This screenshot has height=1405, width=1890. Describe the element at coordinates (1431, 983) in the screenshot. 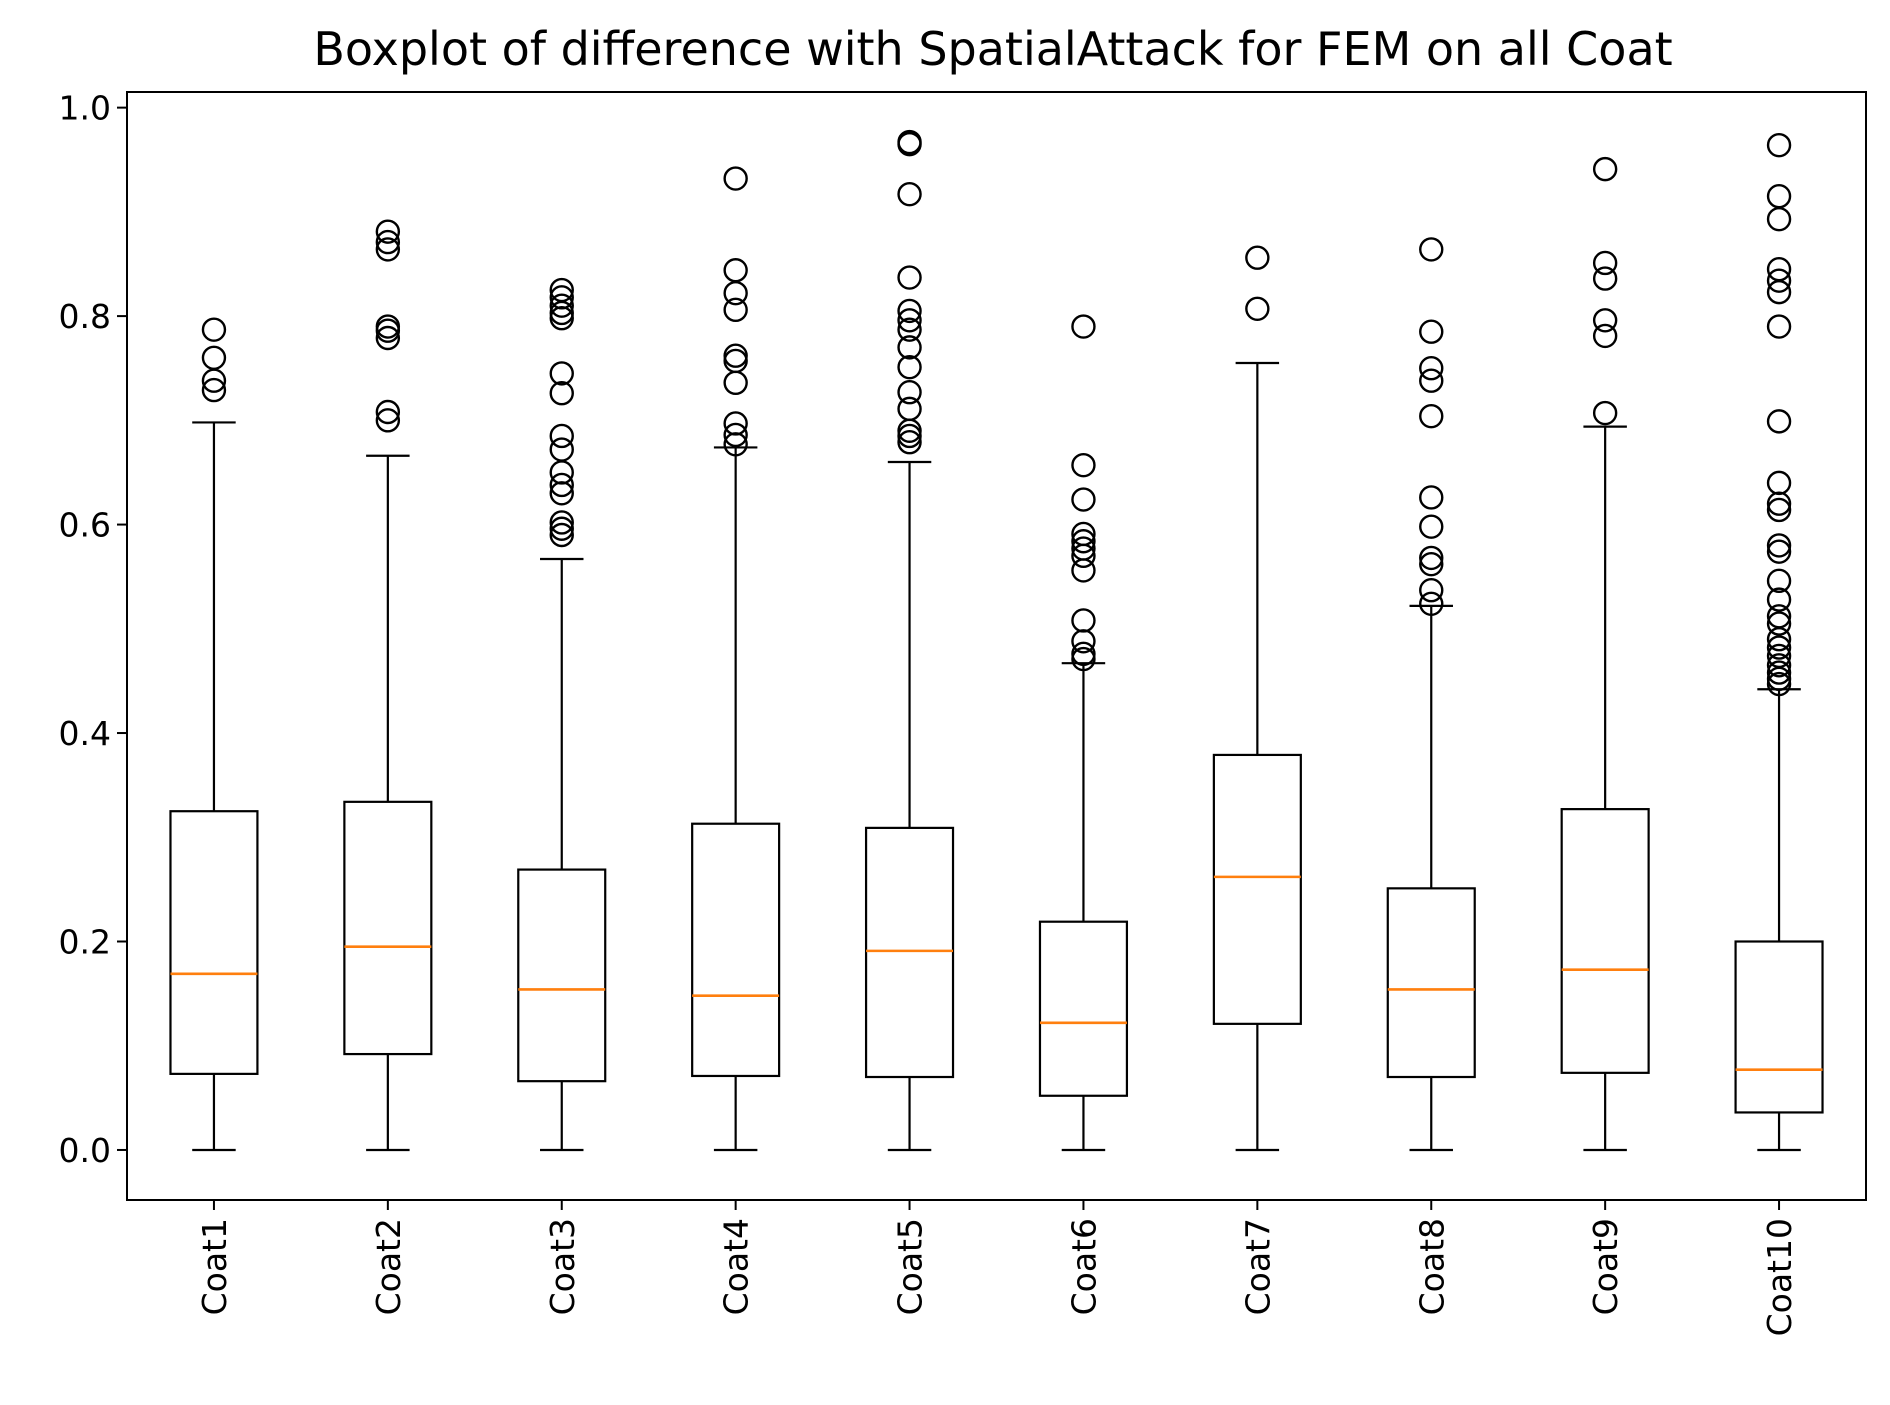

I see `box-coat8` at that location.